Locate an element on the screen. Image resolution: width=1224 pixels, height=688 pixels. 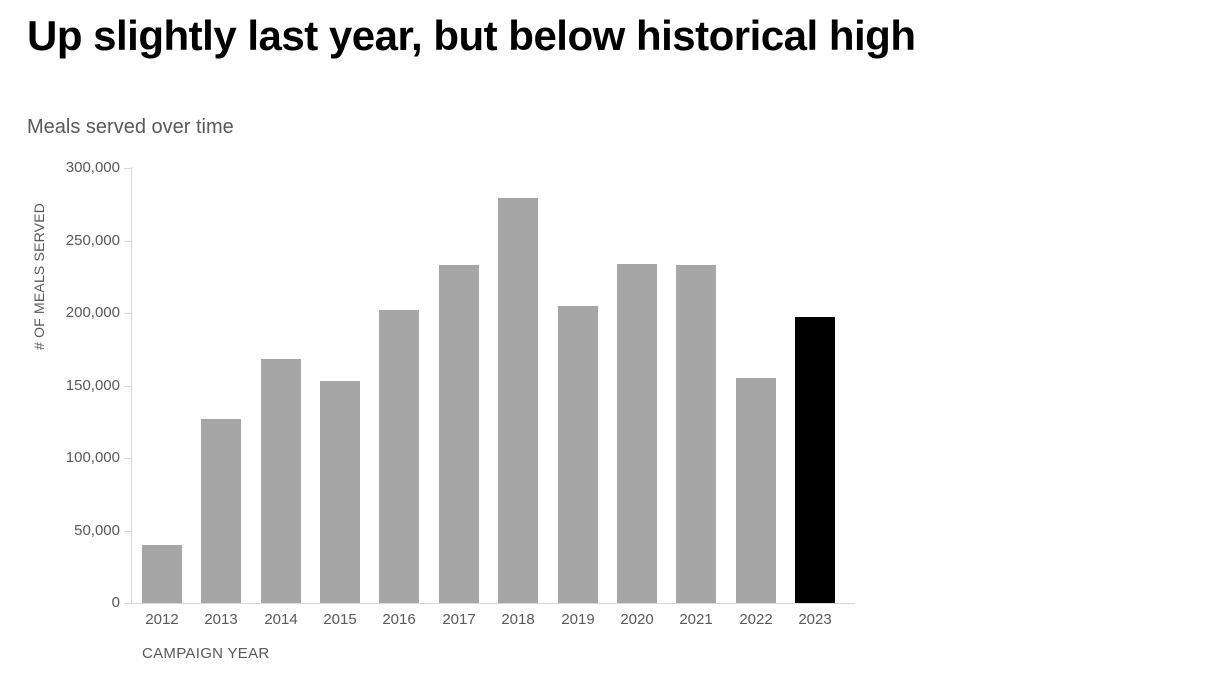
bar-2016 is located at coordinates (399, 456).